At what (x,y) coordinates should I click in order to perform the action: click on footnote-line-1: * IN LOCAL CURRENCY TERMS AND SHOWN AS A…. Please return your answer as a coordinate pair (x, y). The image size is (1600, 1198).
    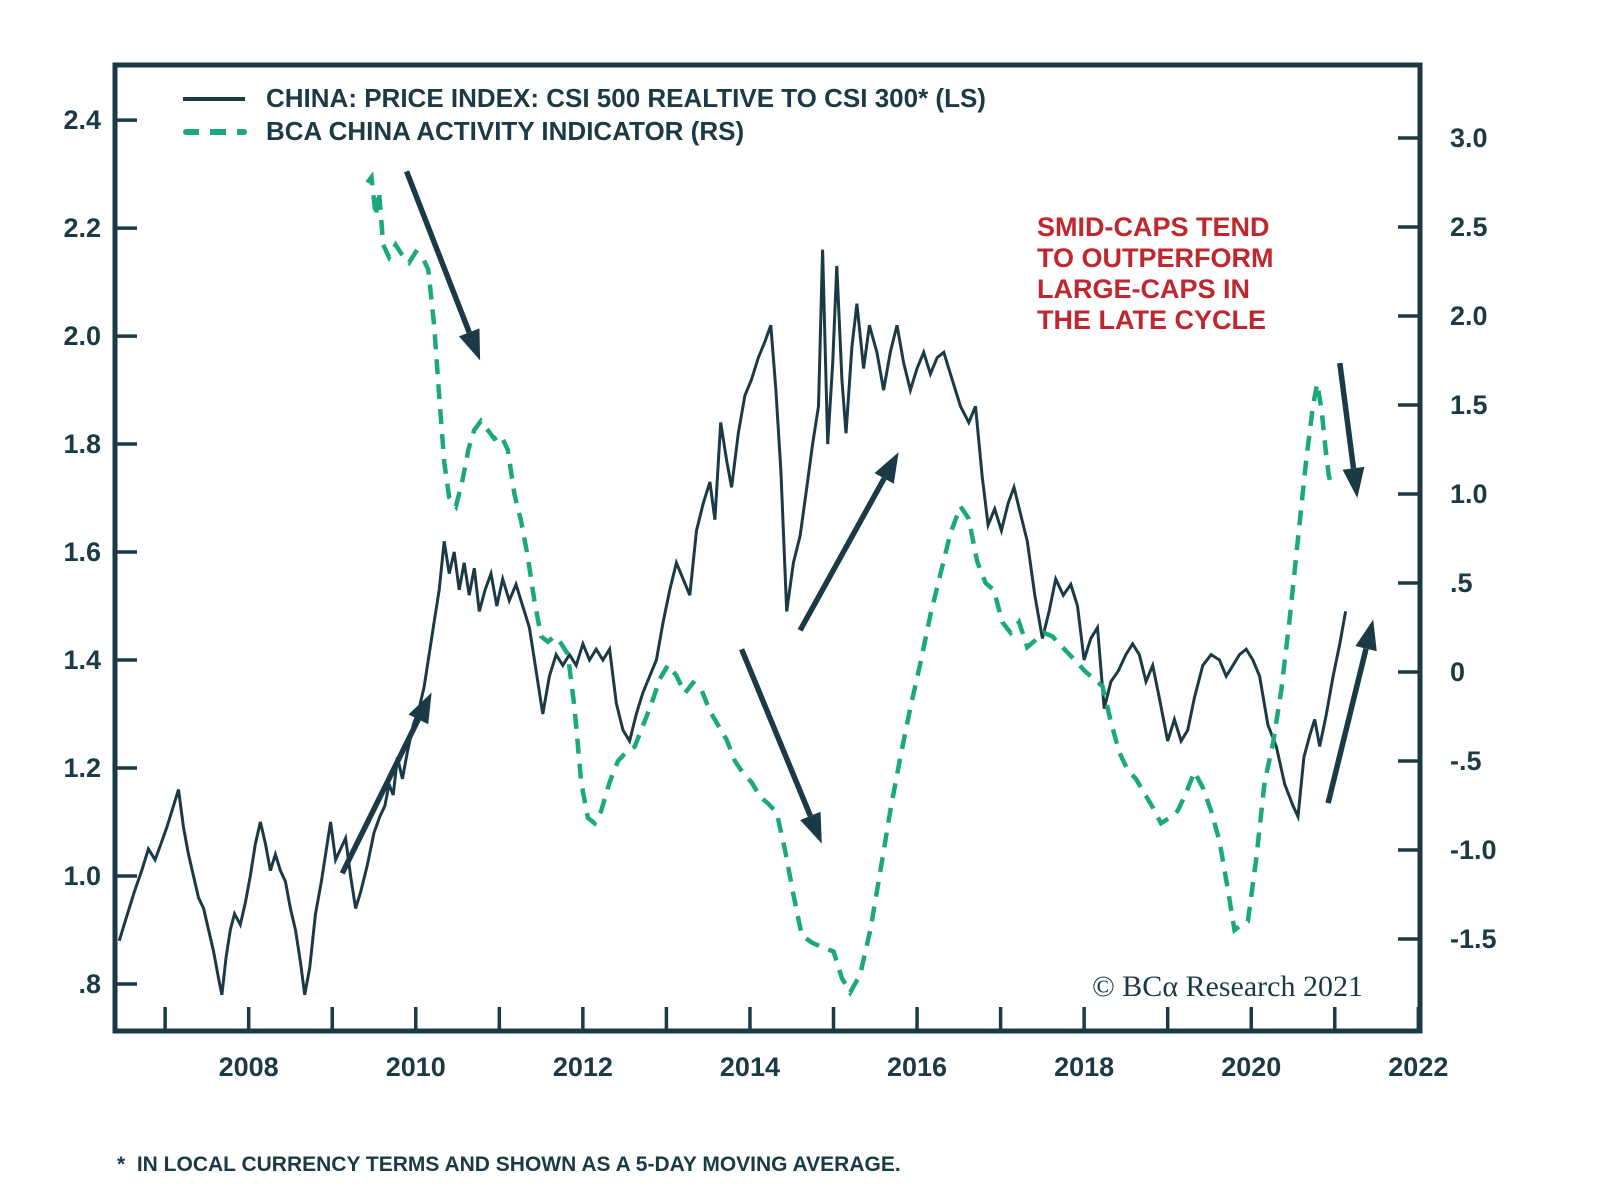
    Looking at the image, I should click on (509, 1164).